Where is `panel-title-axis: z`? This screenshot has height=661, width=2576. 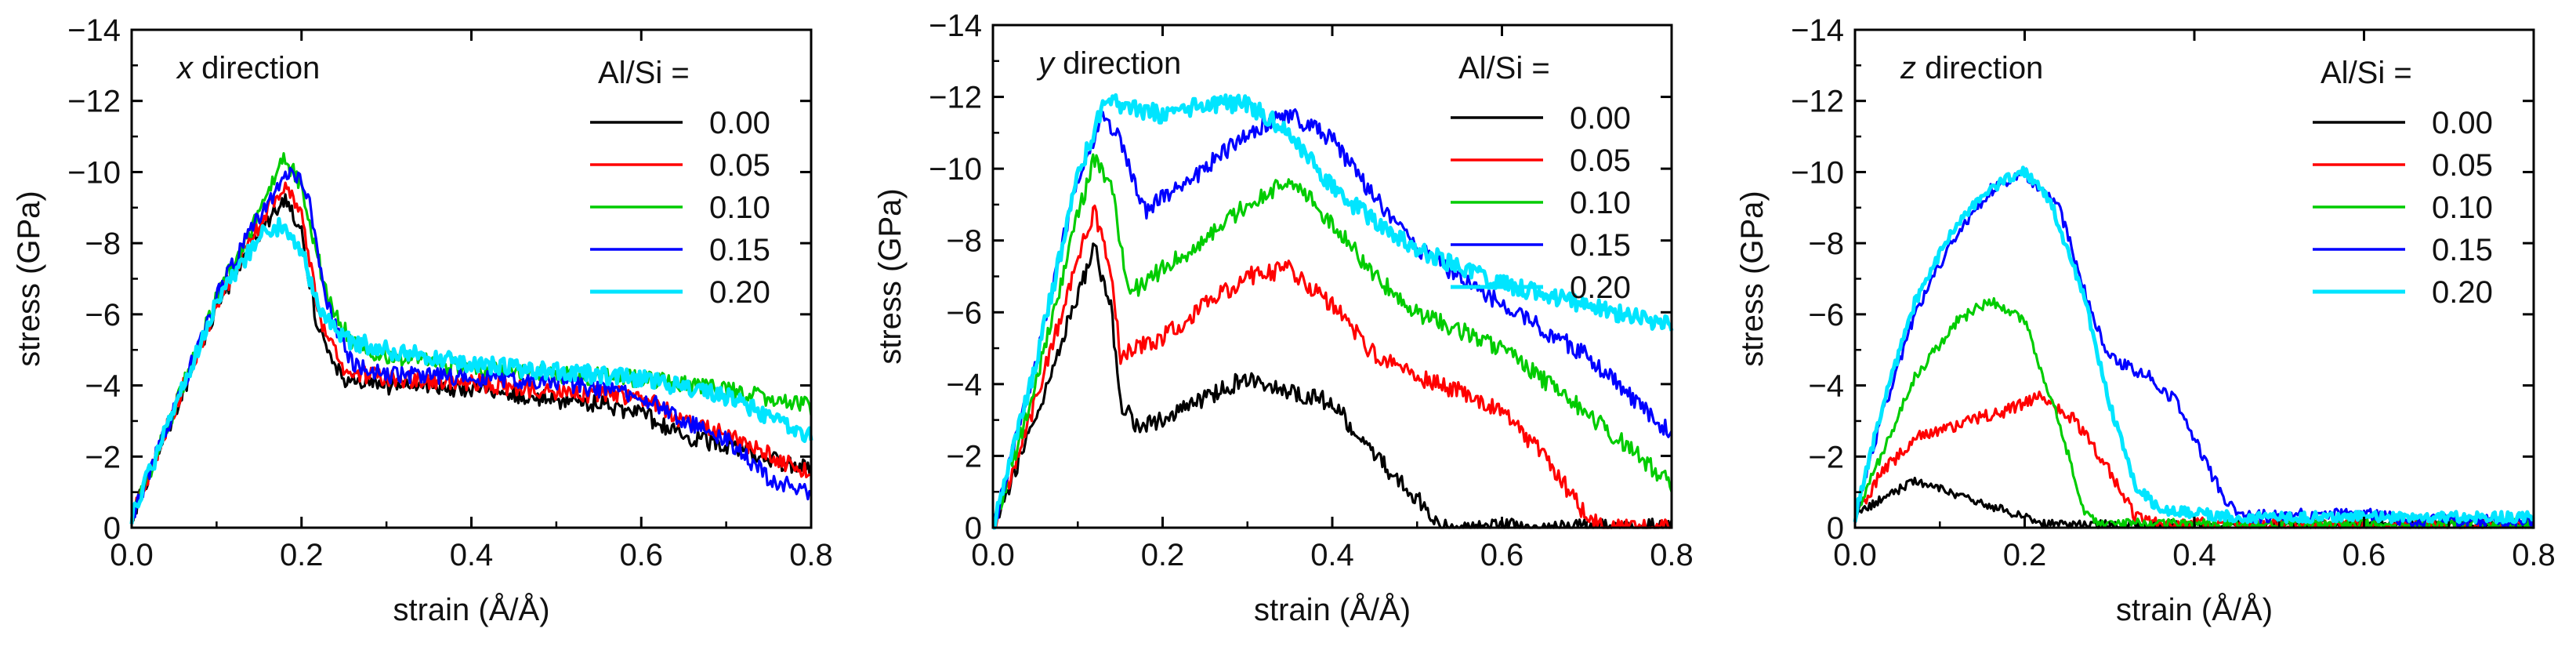 panel-title-axis: z is located at coordinates (1908, 68).